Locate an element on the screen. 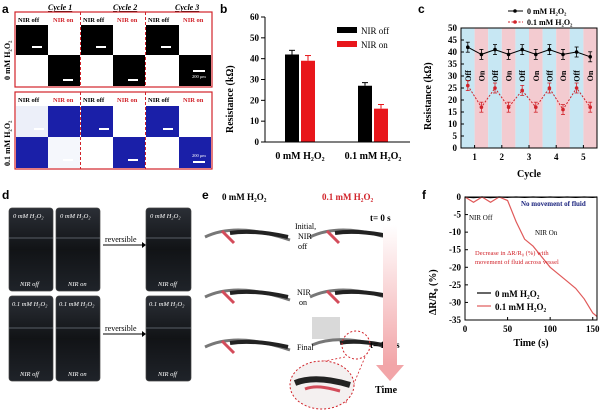  e-row-initial: Initial, is located at coordinates (305, 226).